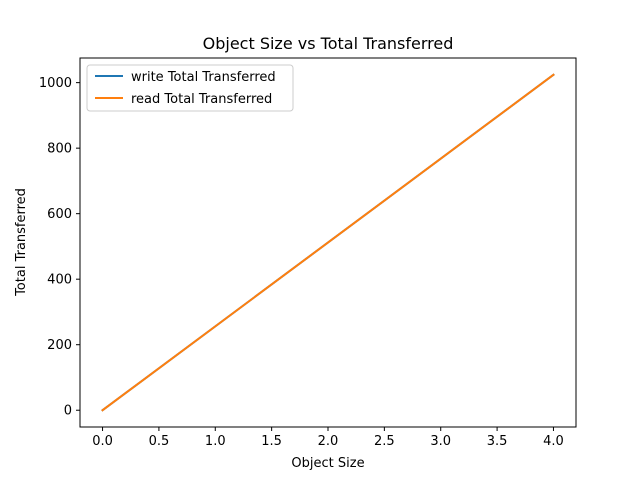 The image size is (640, 480). I want to click on x-axis-ticks: 0.0 0.5 1.0 1.5 2.0 2.5 3.0 3.5 4.0, so click(328, 438).